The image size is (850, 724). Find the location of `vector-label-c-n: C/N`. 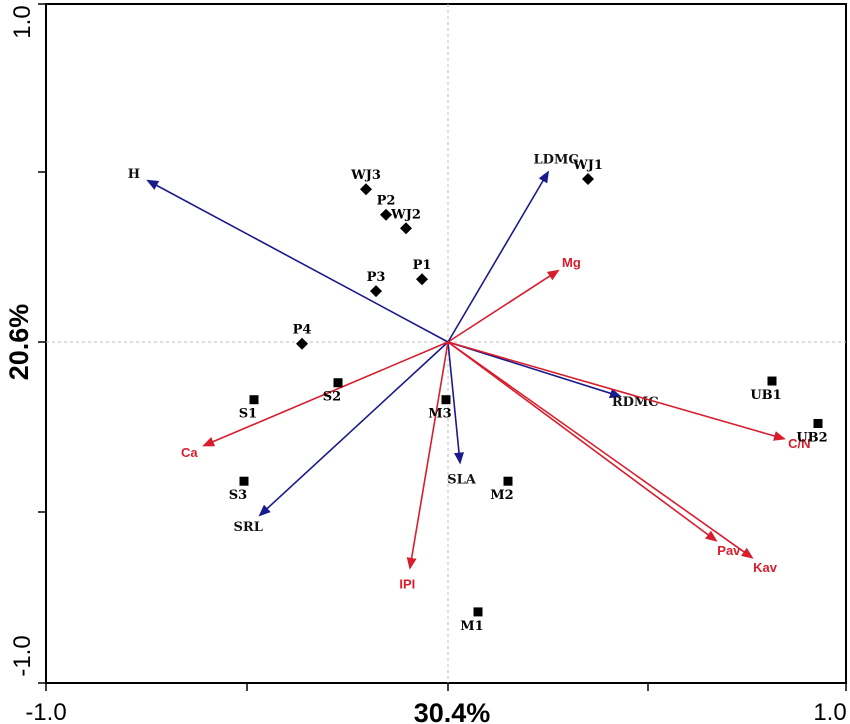

vector-label-c-n: C/N is located at coordinates (799, 443).